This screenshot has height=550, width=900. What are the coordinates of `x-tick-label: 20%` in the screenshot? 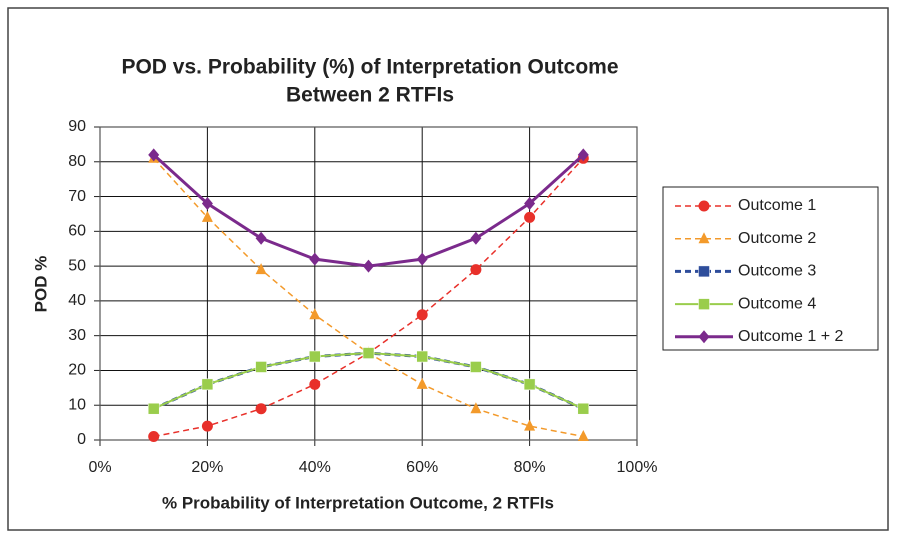 It's located at (207, 467).